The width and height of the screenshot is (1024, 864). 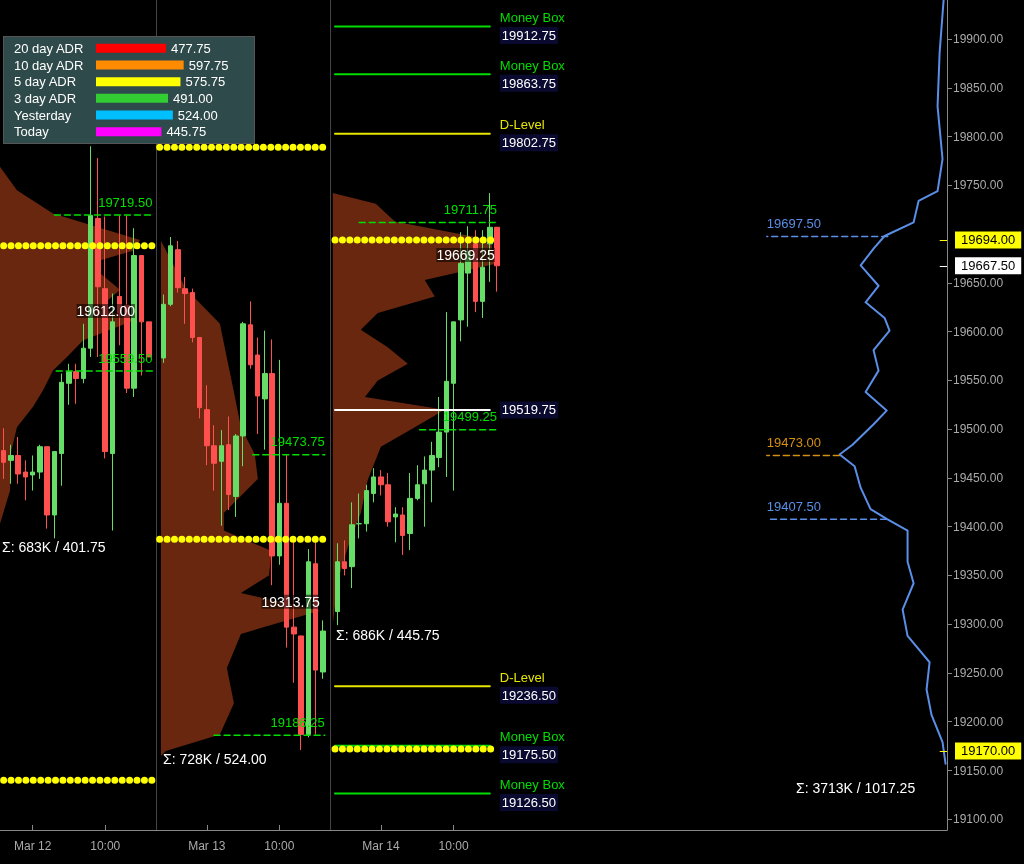 What do you see at coordinates (529, 410) in the screenshot?
I see `data-label: 19519.75` at bounding box center [529, 410].